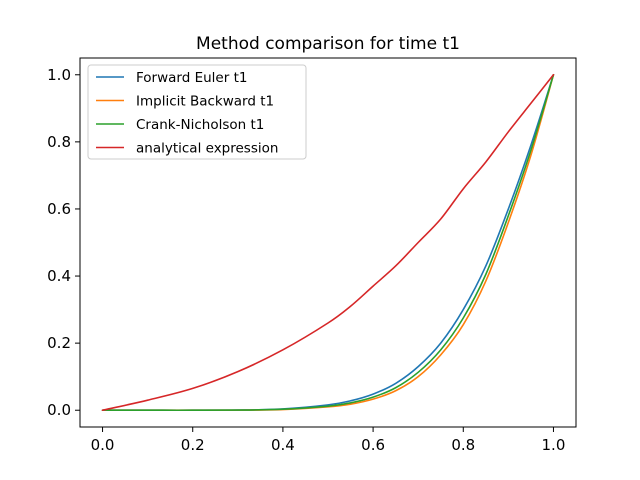  Describe the element at coordinates (200, 125) in the screenshot. I see `legend-label: Crank-Nicholson t1` at that location.